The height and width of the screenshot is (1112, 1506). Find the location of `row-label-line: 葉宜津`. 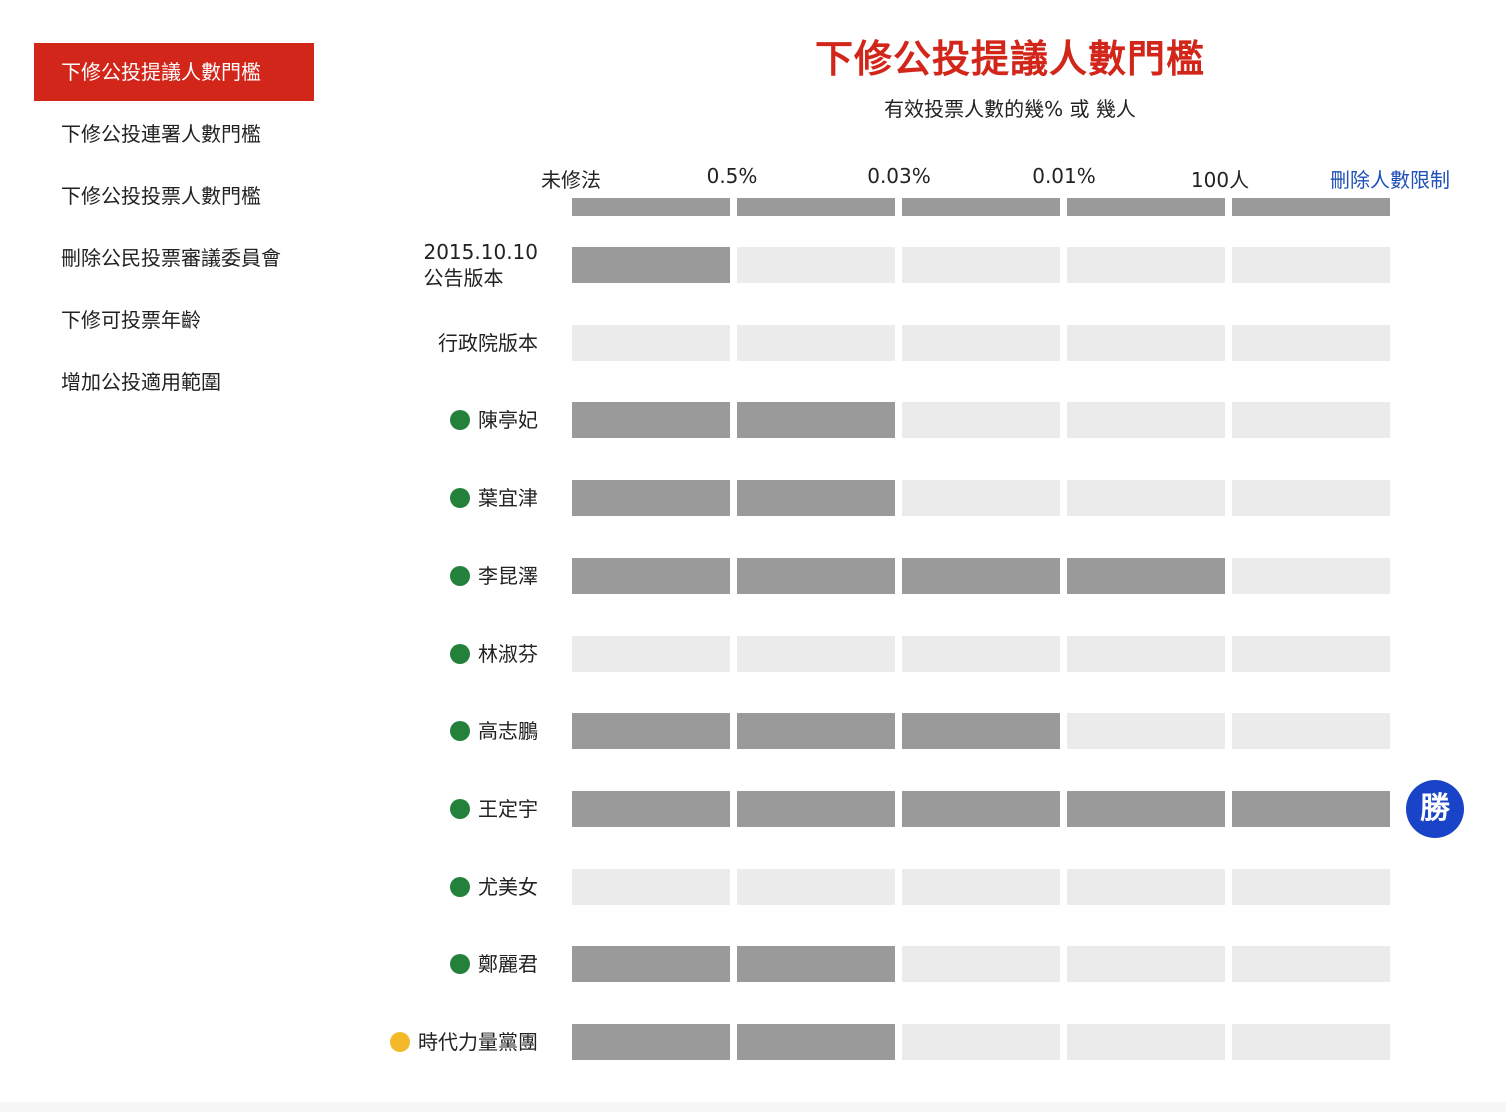

row-label-line: 葉宜津 is located at coordinates (508, 498).